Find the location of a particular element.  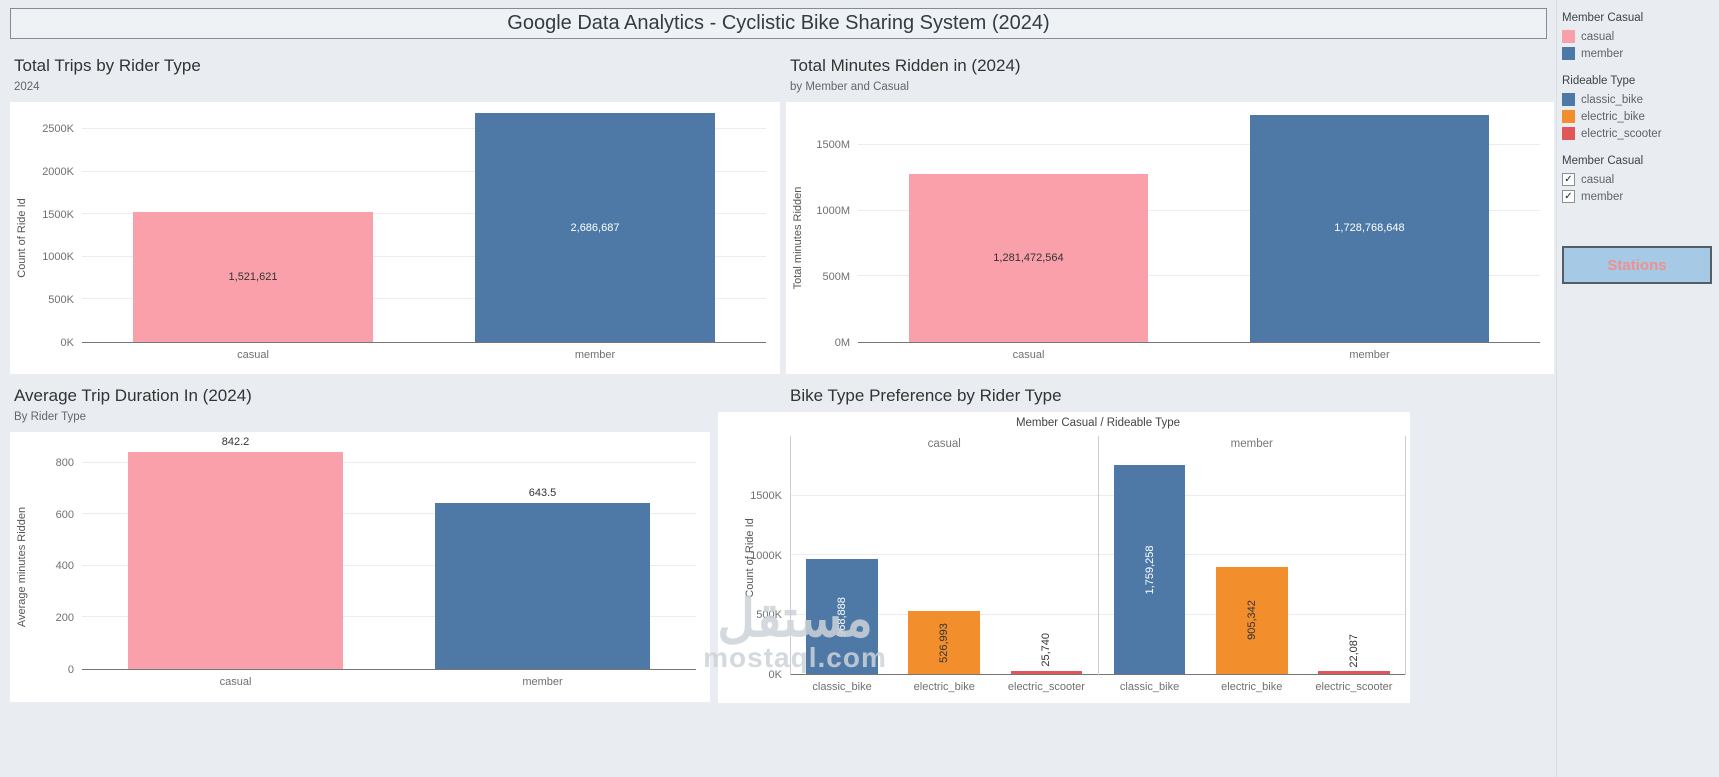

bar-casual: 842.2 is located at coordinates (235, 552).